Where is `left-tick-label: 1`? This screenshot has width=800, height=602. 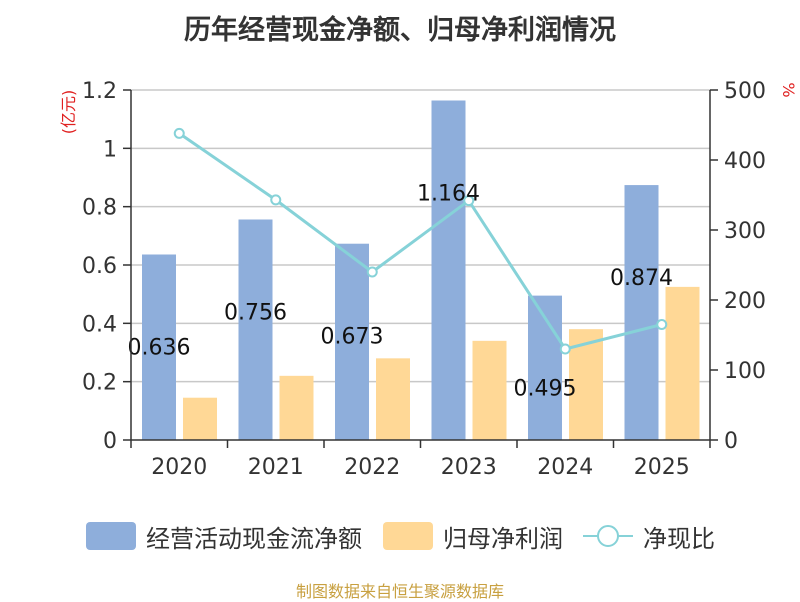 left-tick-label: 1 is located at coordinates (110, 149).